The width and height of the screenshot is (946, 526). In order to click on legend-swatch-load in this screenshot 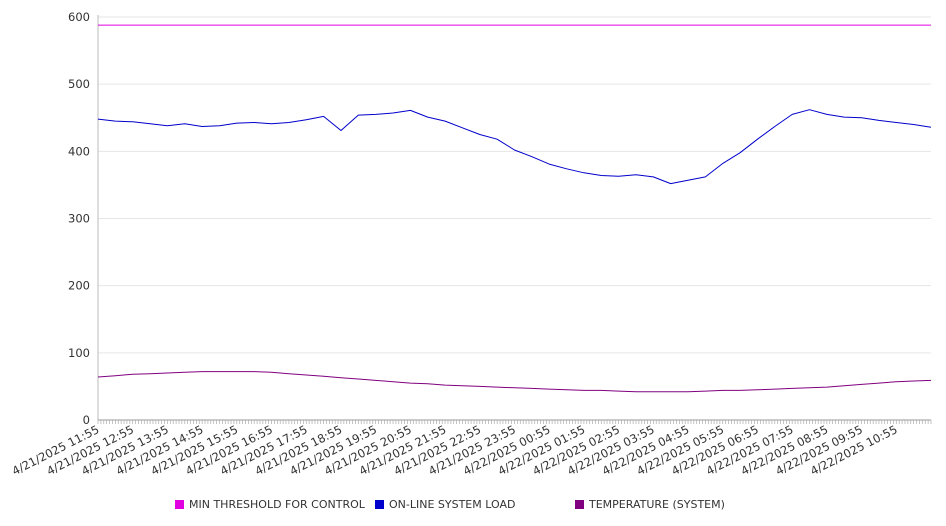, I will do `click(379, 504)`.